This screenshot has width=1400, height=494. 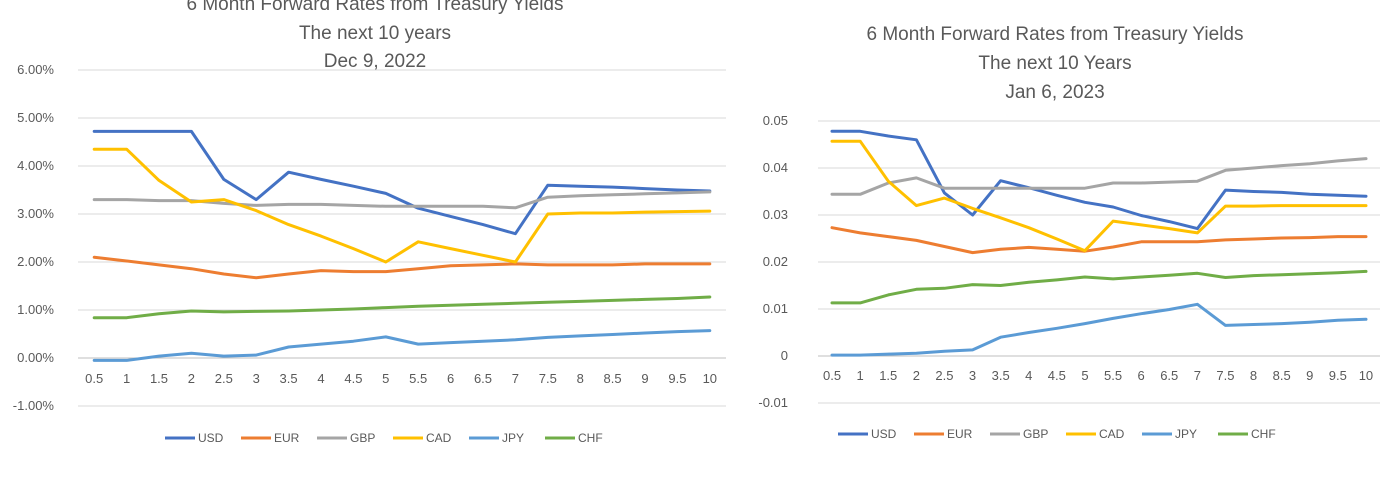 What do you see at coordinates (35, 69) in the screenshot?
I see `dec-y-tick-label: 6.00%` at bounding box center [35, 69].